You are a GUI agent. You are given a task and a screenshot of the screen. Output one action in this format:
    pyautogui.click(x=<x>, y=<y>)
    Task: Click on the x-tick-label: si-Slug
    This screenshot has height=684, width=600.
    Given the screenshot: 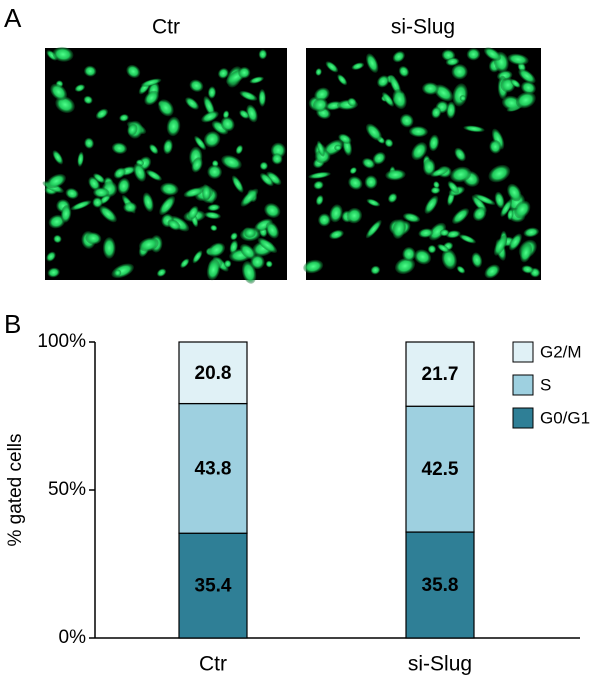 What is the action you would take?
    pyautogui.click(x=440, y=664)
    